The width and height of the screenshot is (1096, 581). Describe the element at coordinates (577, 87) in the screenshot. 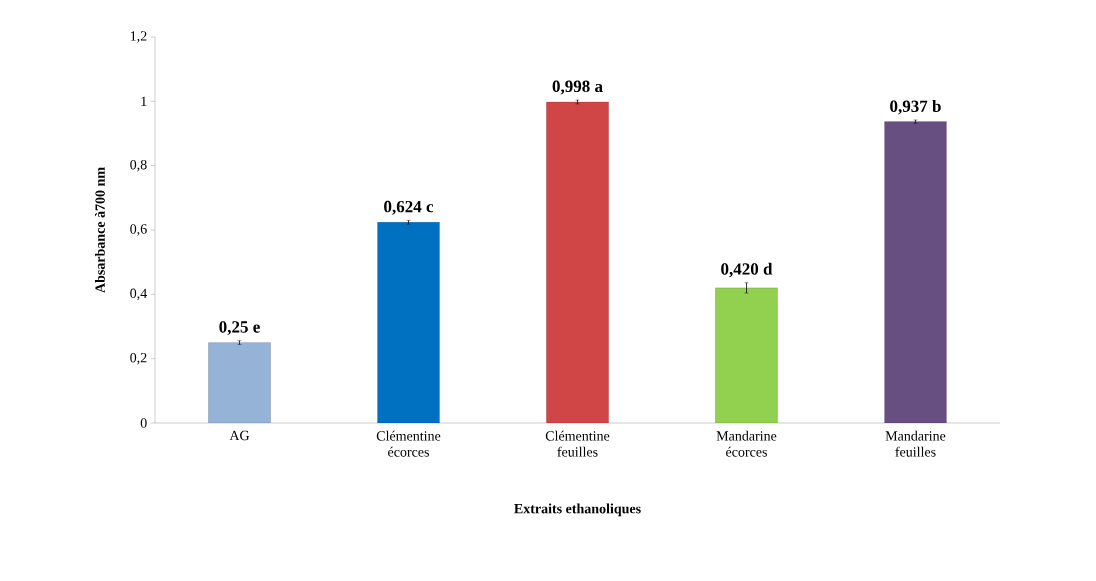

I see `data-label: 0,998 a` at that location.